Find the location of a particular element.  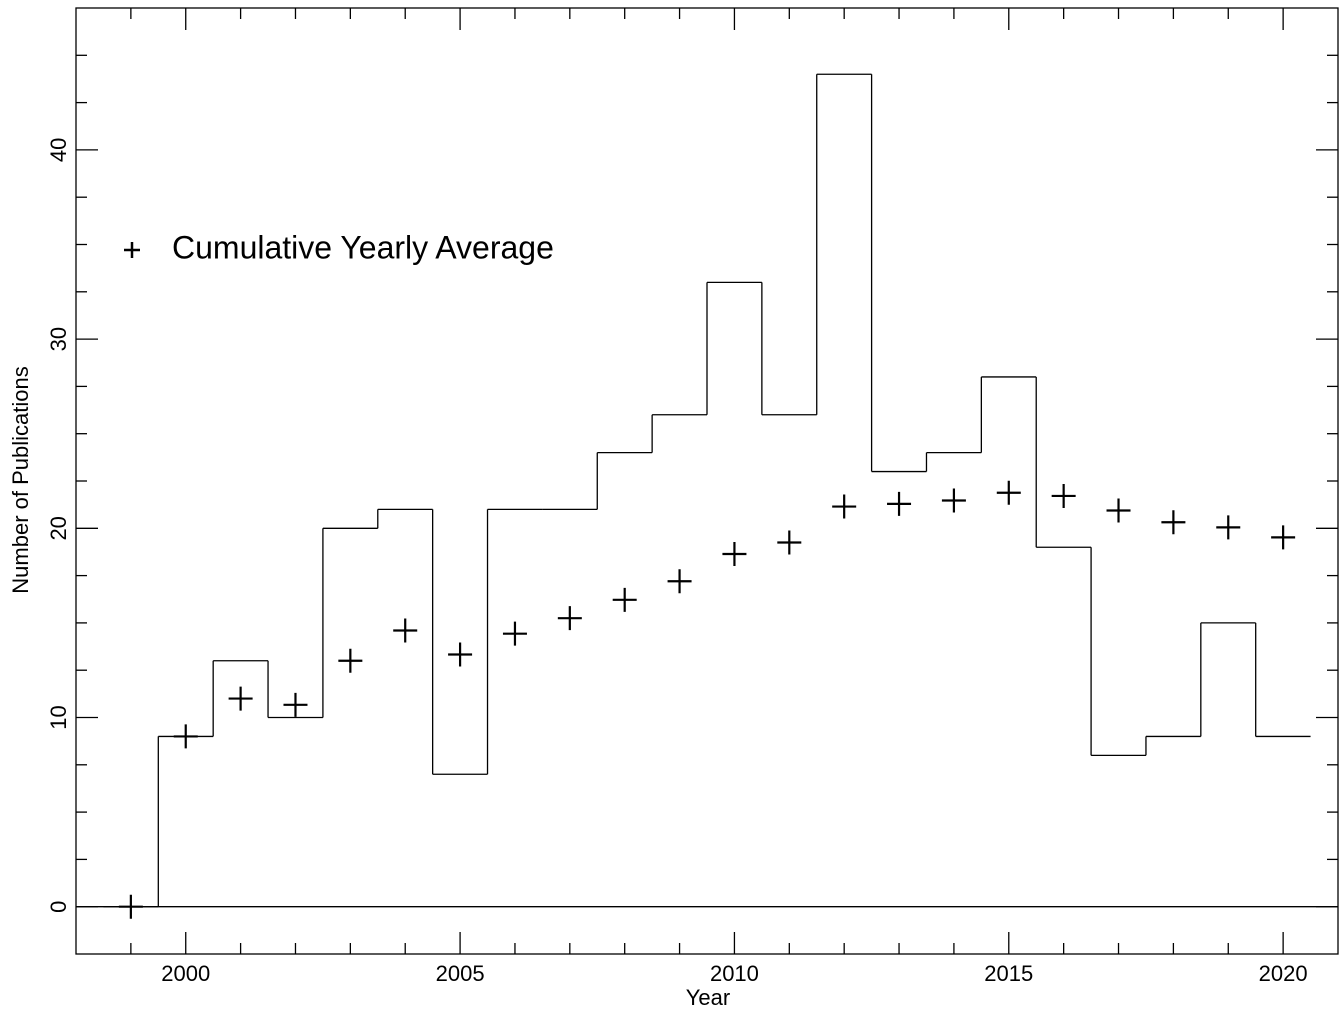

y-tick-label: 40 is located at coordinates (58, 150).